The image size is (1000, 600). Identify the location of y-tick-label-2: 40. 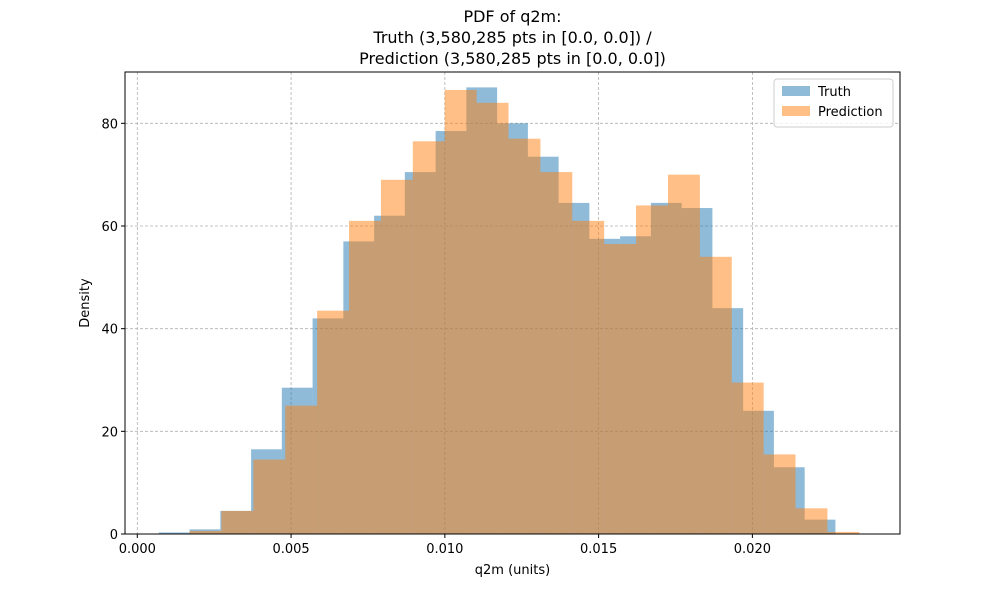
(109, 330).